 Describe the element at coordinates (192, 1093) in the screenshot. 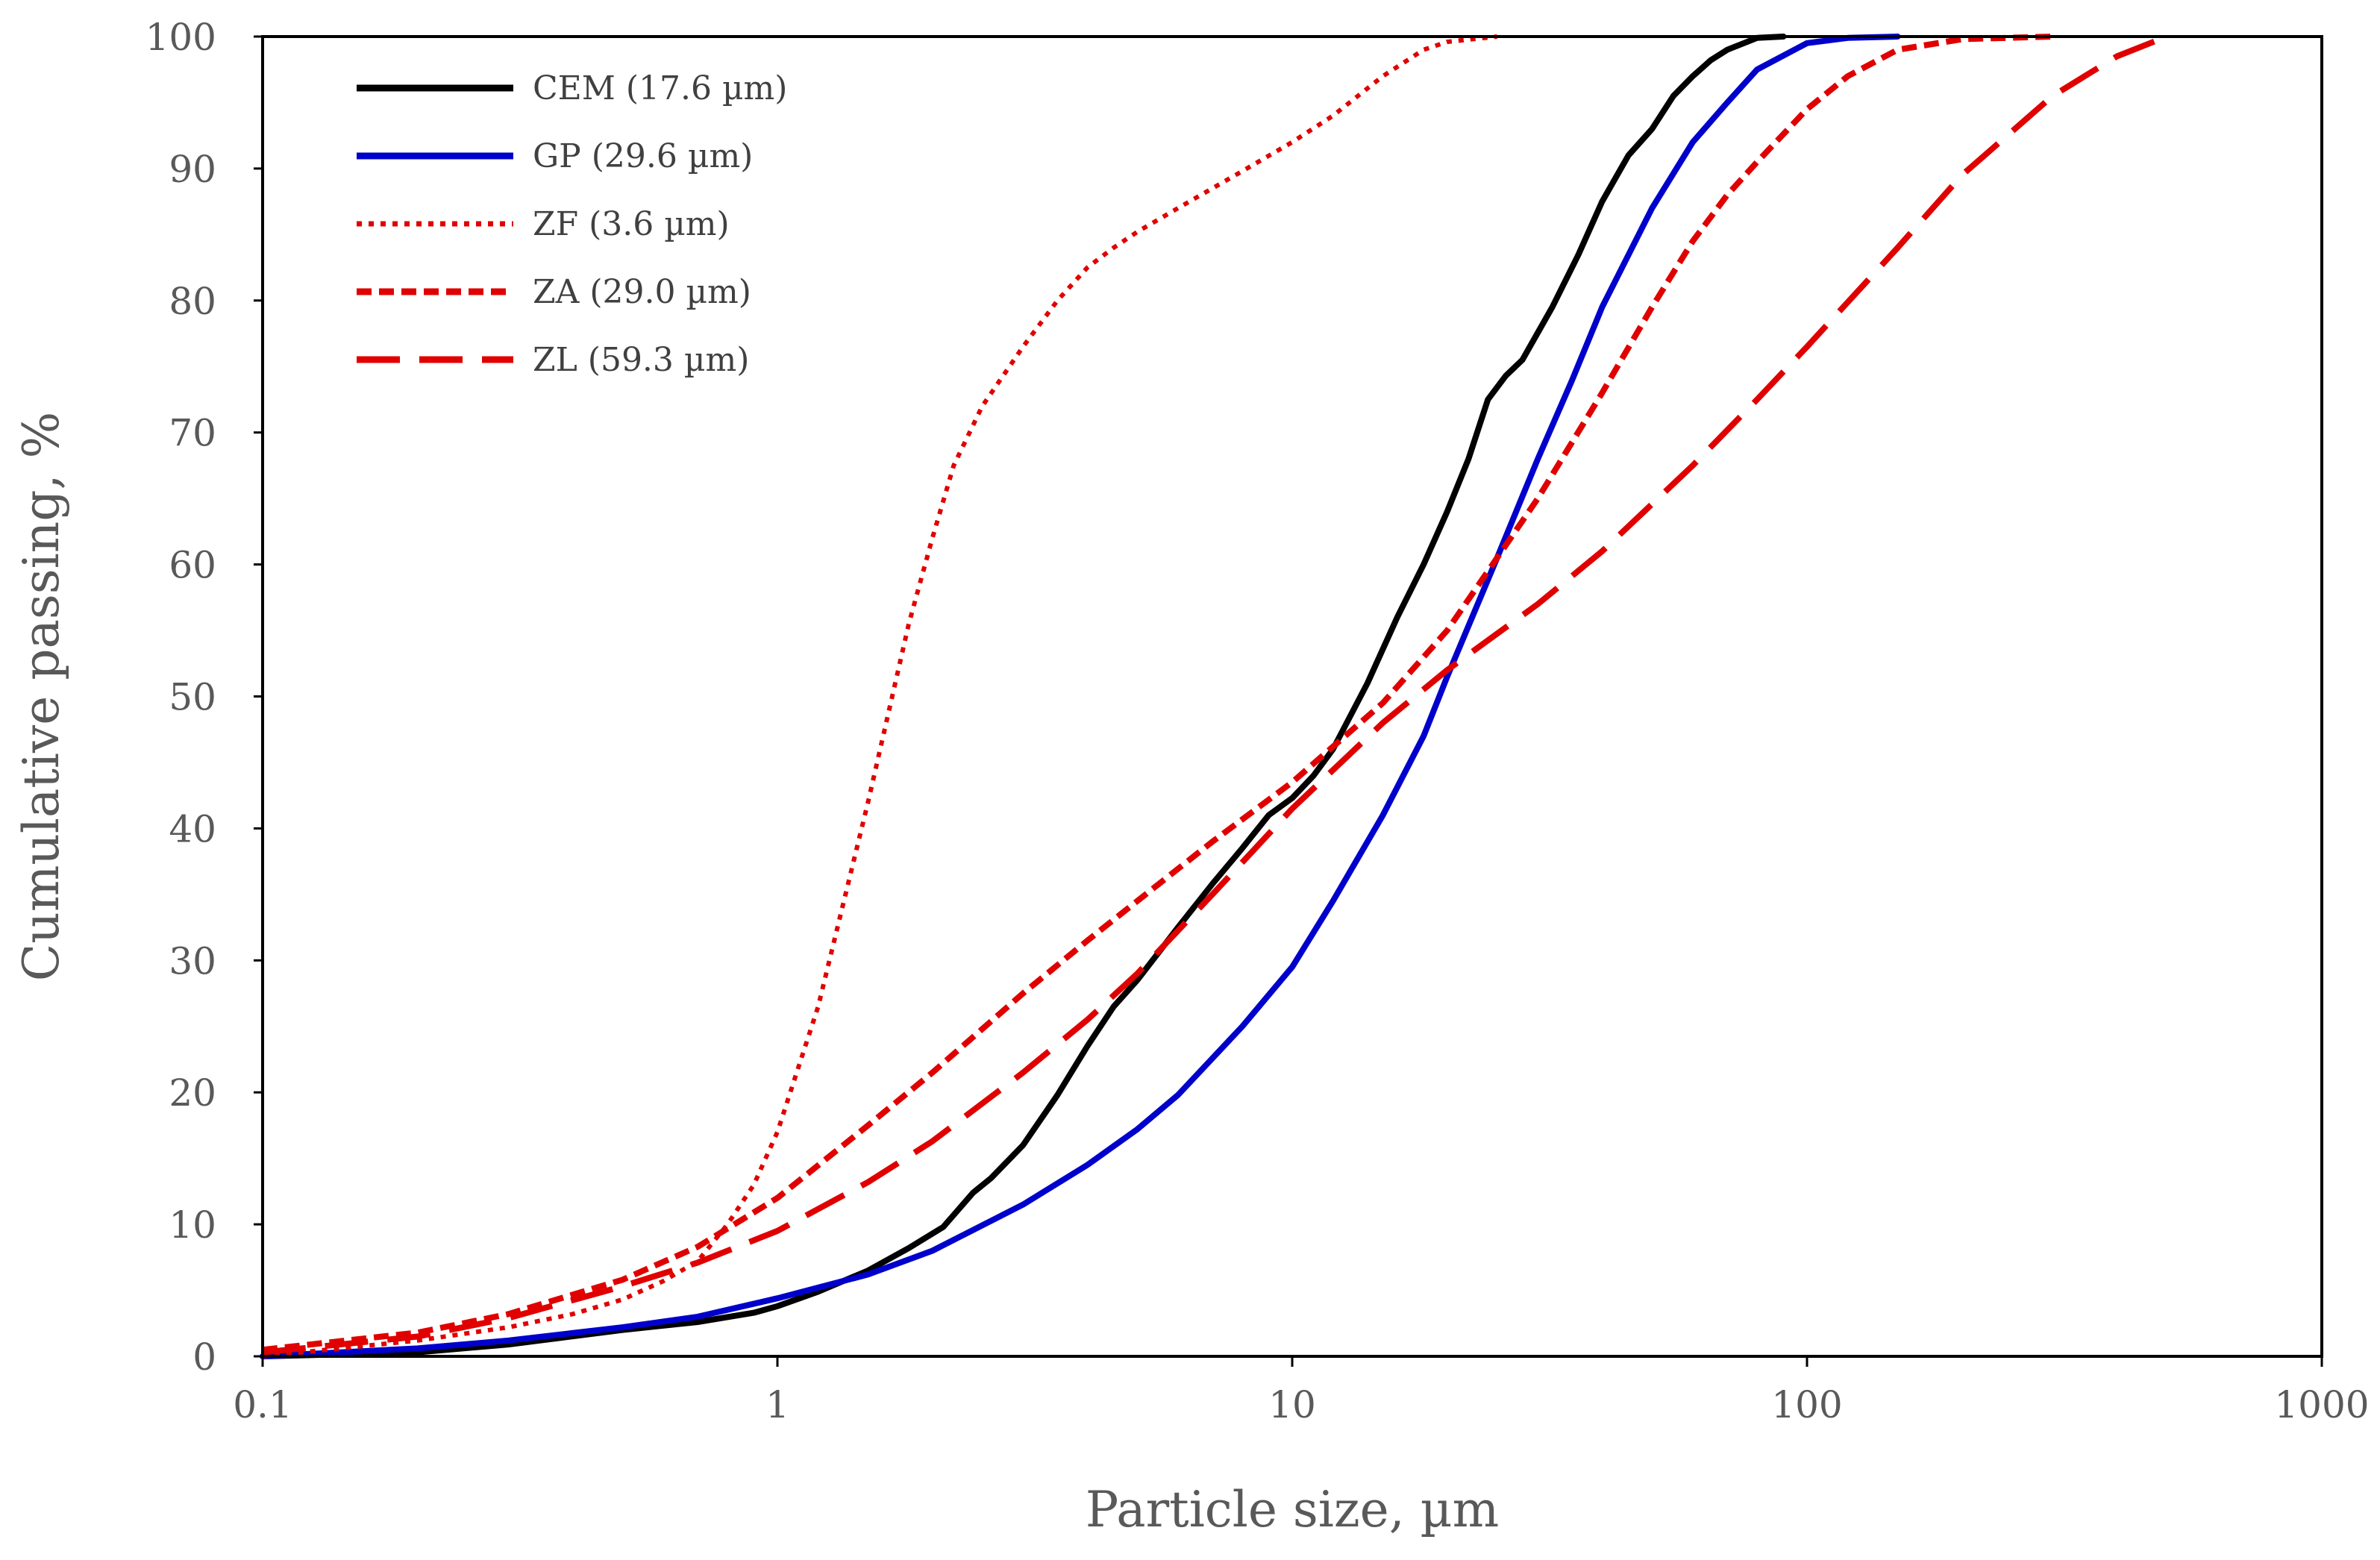

I see `y-tick-label: 20` at that location.